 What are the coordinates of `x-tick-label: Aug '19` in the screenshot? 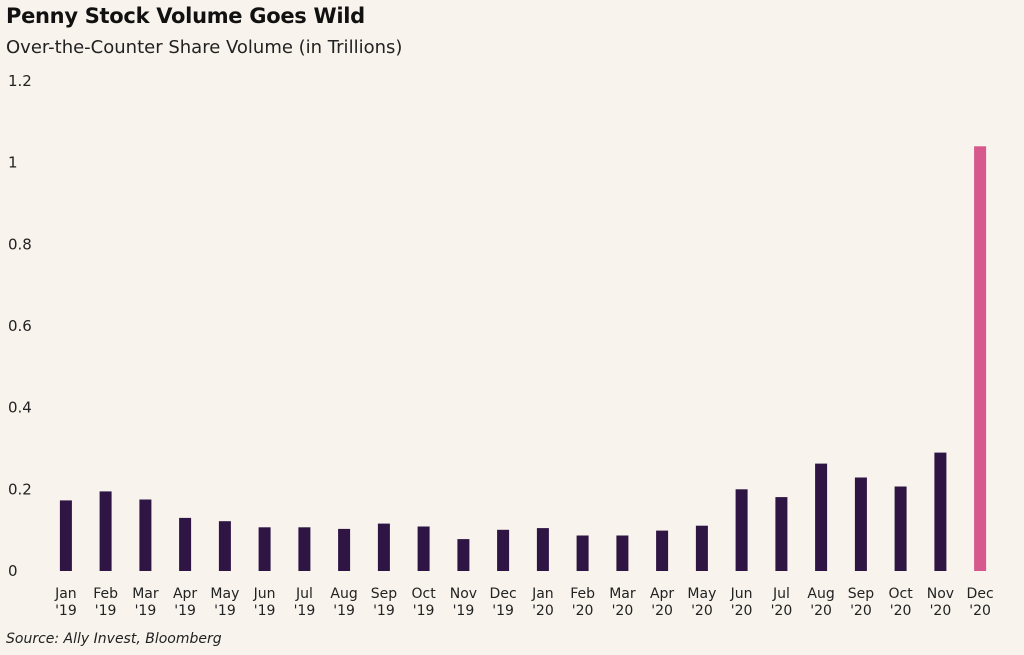 It's located at (343, 602).